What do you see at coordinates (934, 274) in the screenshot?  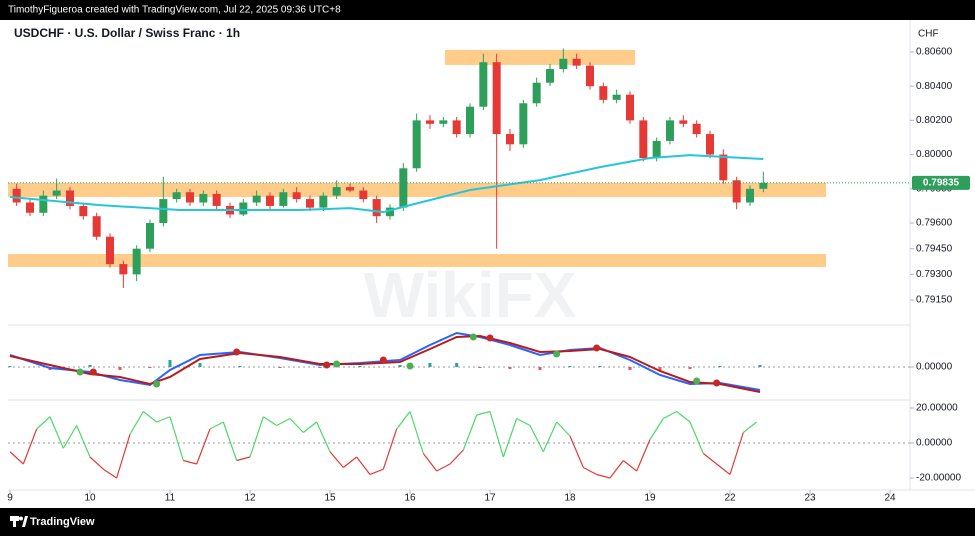 I see `y-tick-label: 0.79300` at bounding box center [934, 274].